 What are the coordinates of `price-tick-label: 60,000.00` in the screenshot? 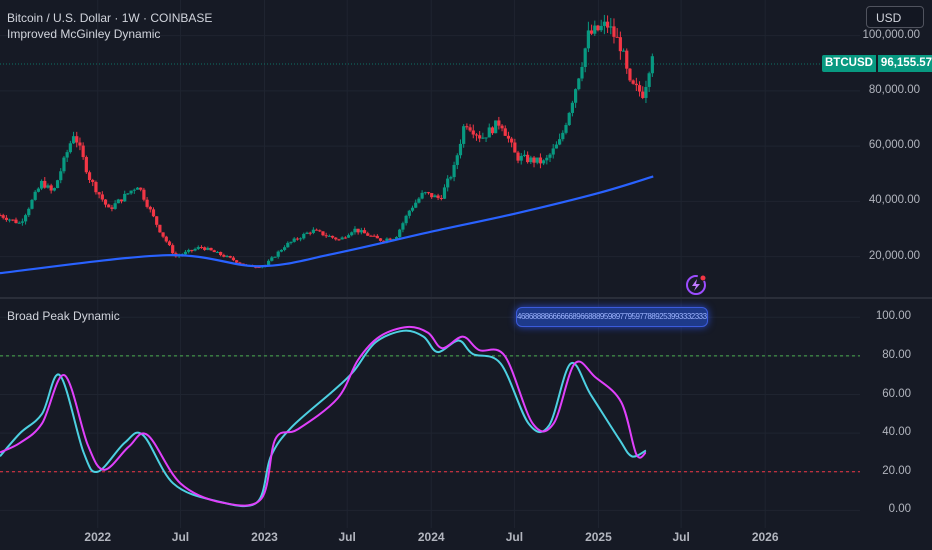 It's located at (894, 145).